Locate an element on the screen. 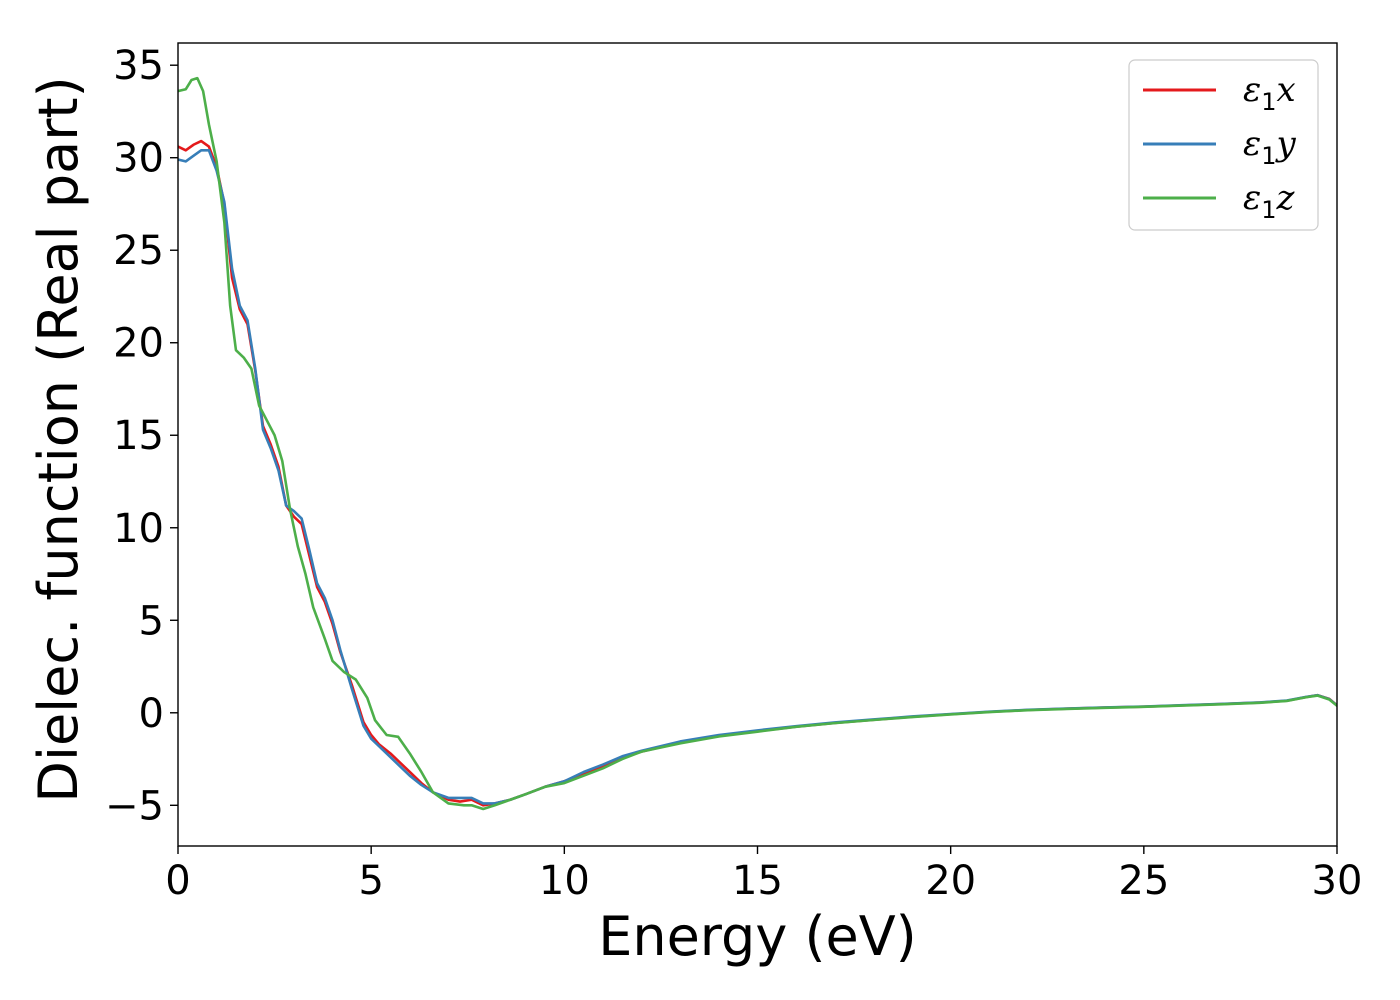 The width and height of the screenshot is (1400, 1000). x-tick-label: 30 is located at coordinates (1337, 881).